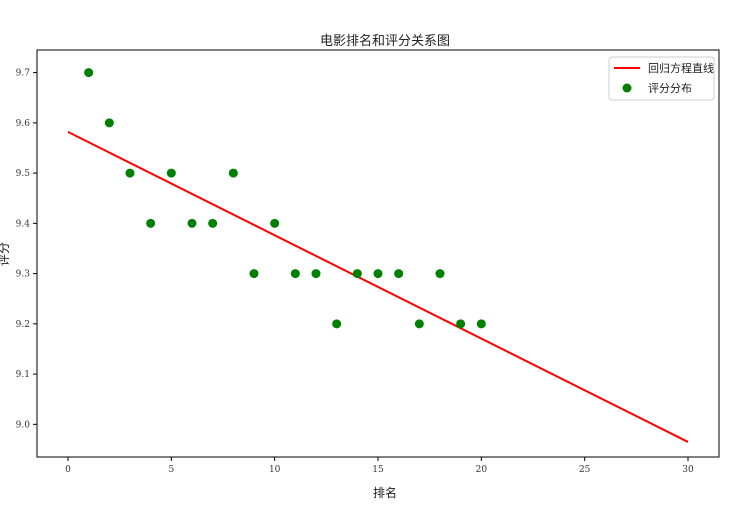 This screenshot has height=526, width=747. What do you see at coordinates (171, 470) in the screenshot?
I see `x-tick-label: 5` at bounding box center [171, 470].